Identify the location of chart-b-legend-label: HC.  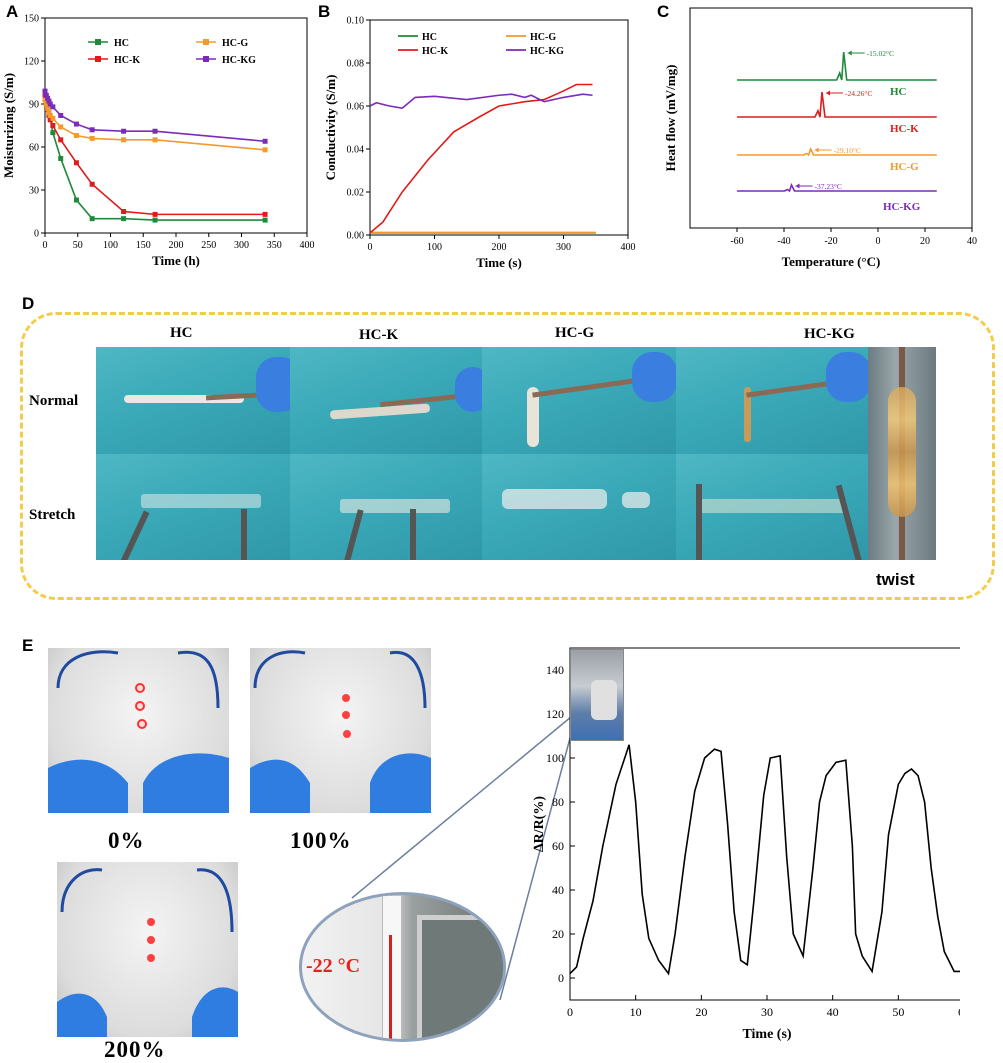
(429, 37).